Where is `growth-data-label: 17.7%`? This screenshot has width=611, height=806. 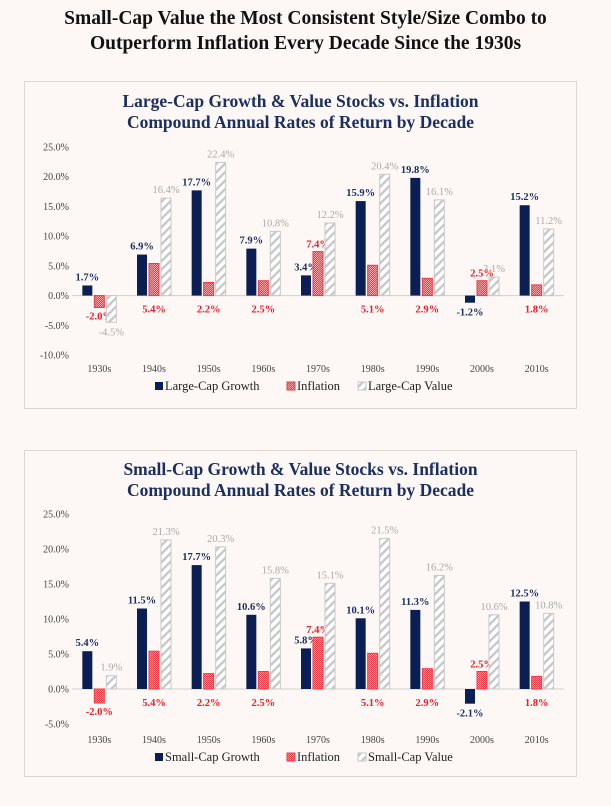 growth-data-label: 17.7% is located at coordinates (196, 182).